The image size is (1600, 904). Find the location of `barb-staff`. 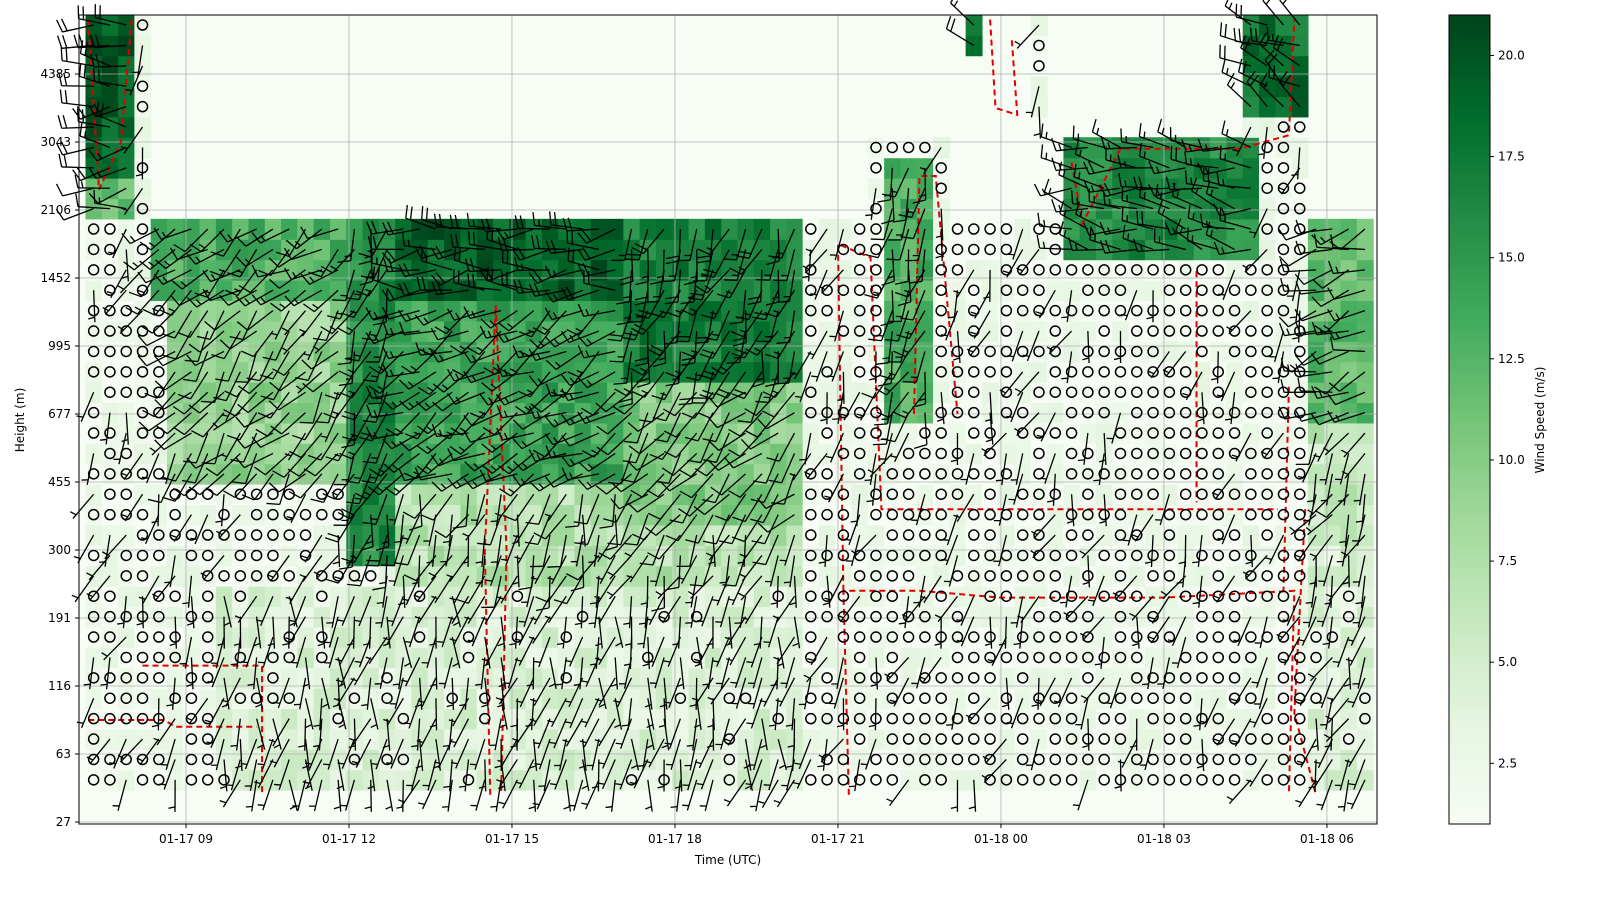

barb-staff is located at coordinates (549, 592).